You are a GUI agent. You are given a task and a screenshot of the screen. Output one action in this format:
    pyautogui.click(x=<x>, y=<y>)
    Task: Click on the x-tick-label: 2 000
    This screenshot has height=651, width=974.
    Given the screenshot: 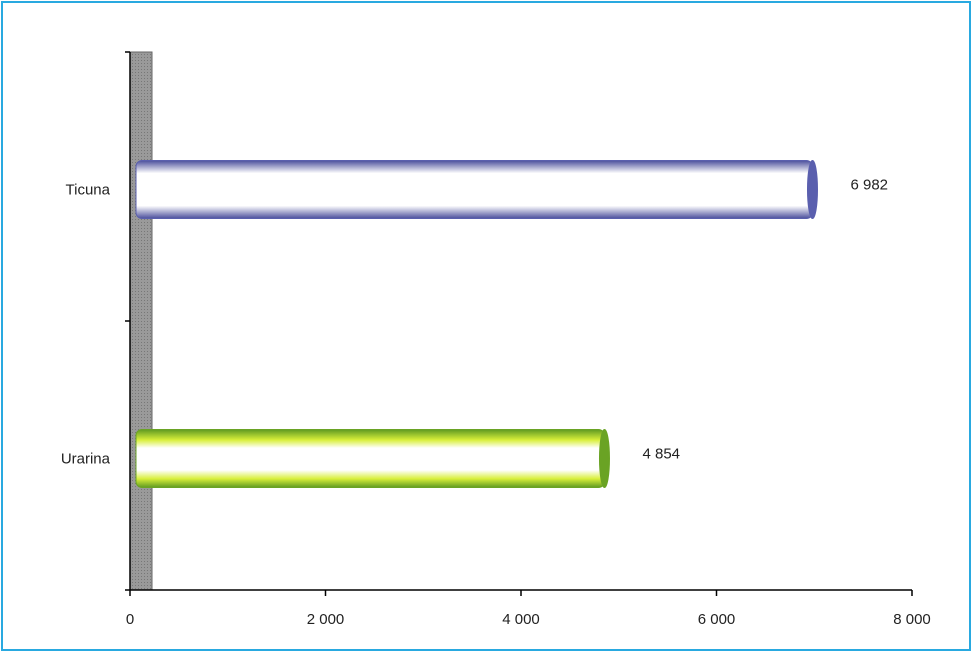 What is the action you would take?
    pyautogui.click(x=326, y=619)
    